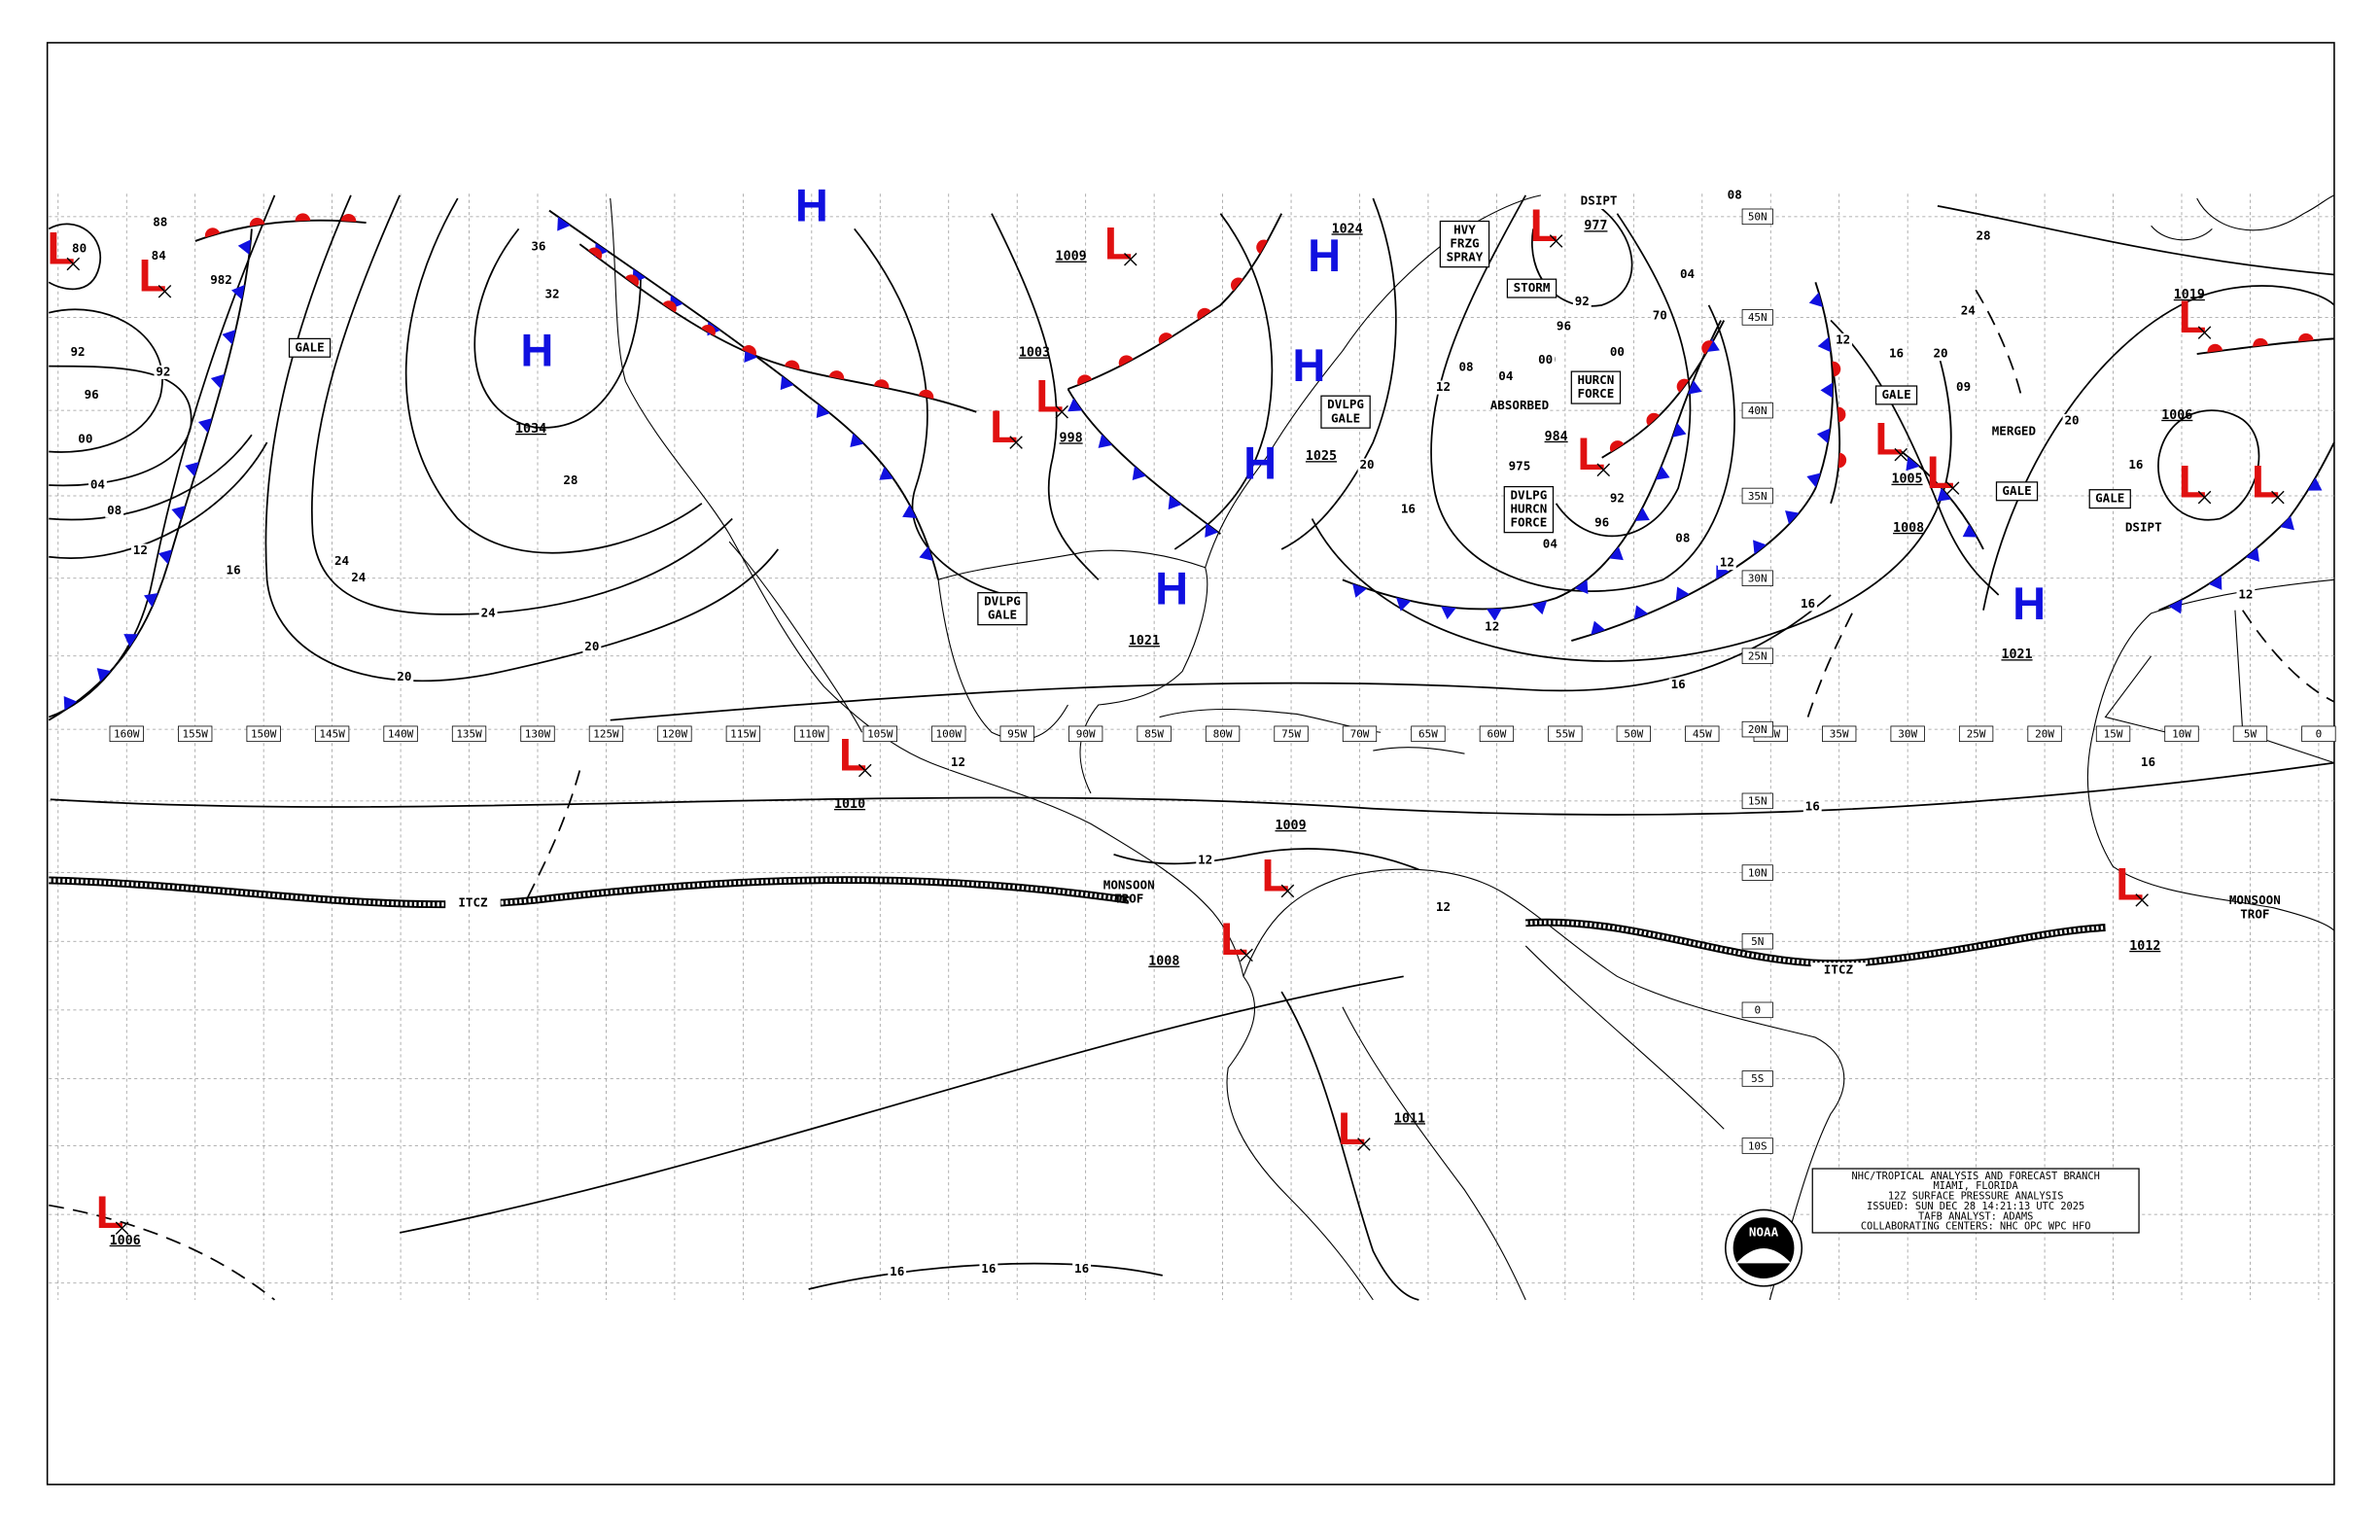 This screenshot has height=1540, width=2380. What do you see at coordinates (1975, 1216) in the screenshot?
I see `info-line: TAFB ANALYST: ADAMS` at bounding box center [1975, 1216].